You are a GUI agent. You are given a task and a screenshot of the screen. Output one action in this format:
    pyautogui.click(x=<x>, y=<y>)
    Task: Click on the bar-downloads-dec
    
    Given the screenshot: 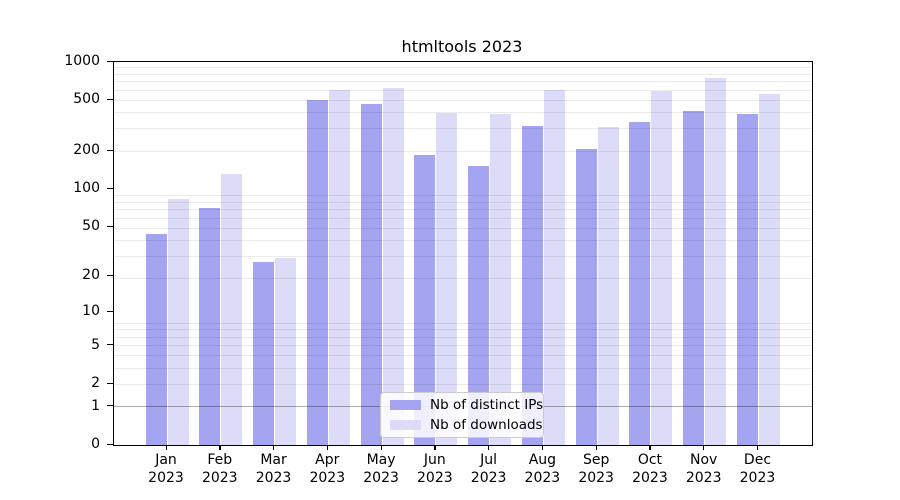 What is the action you would take?
    pyautogui.click(x=769, y=269)
    